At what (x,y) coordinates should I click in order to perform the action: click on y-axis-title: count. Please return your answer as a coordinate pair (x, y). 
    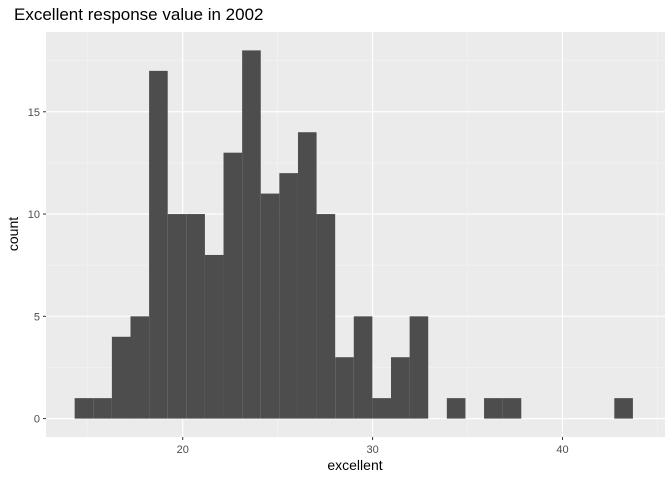
    Looking at the image, I should click on (13, 234).